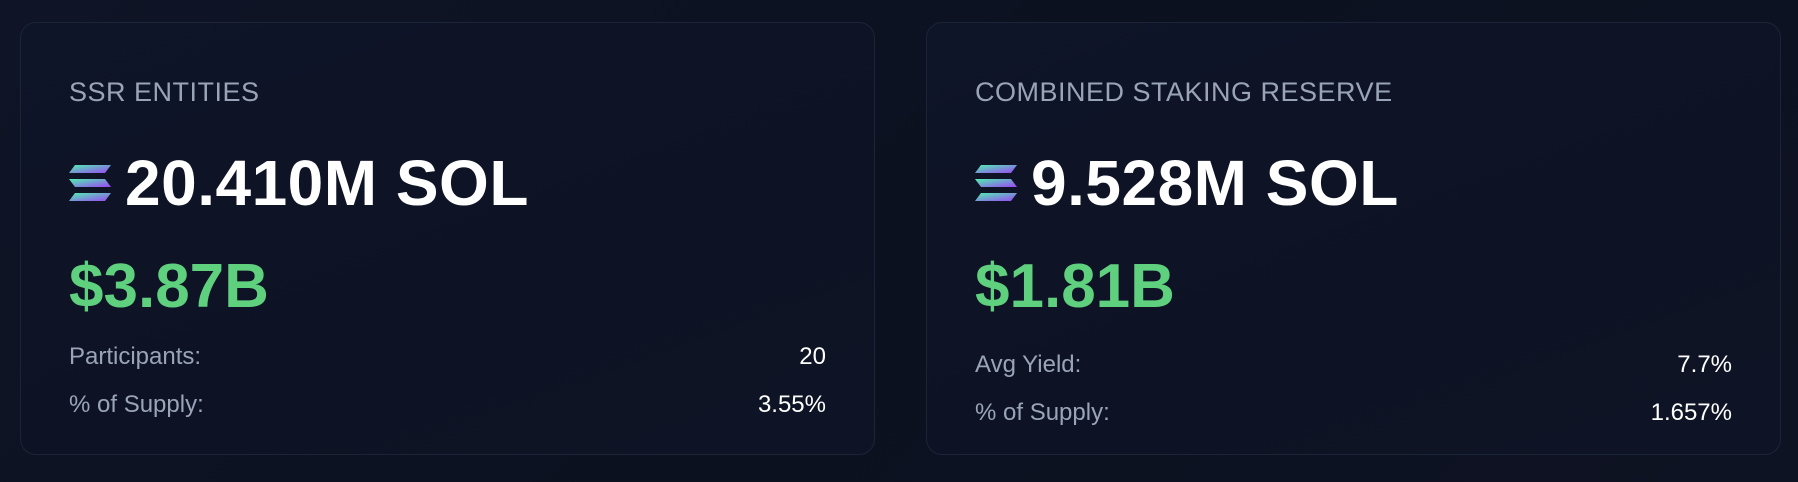  I want to click on sol-amount: 9.528M SOL, so click(1215, 183).